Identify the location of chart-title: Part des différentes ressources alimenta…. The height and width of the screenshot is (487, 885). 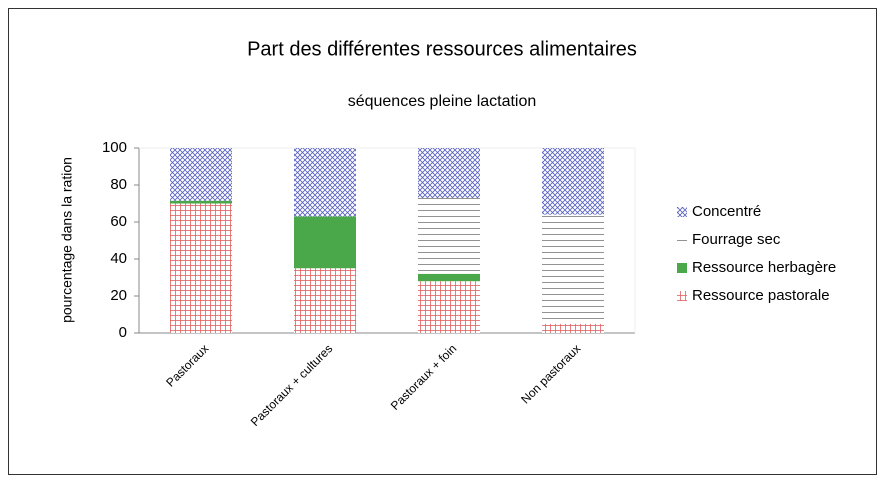
(442, 49).